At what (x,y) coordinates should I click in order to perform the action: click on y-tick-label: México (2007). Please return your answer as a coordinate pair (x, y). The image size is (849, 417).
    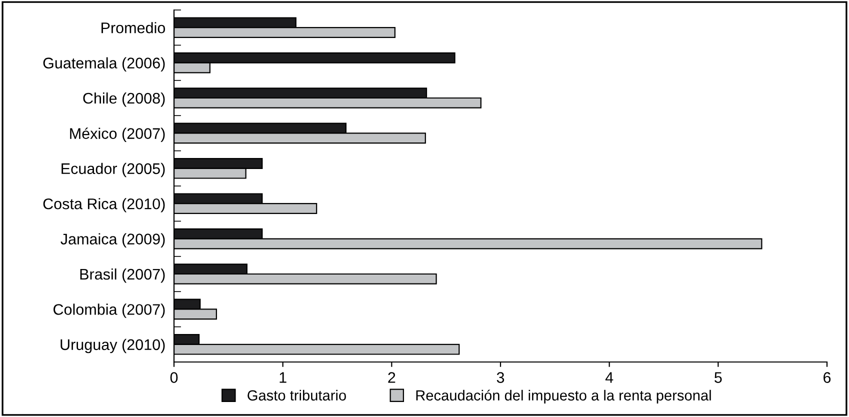
    Looking at the image, I should click on (117, 135).